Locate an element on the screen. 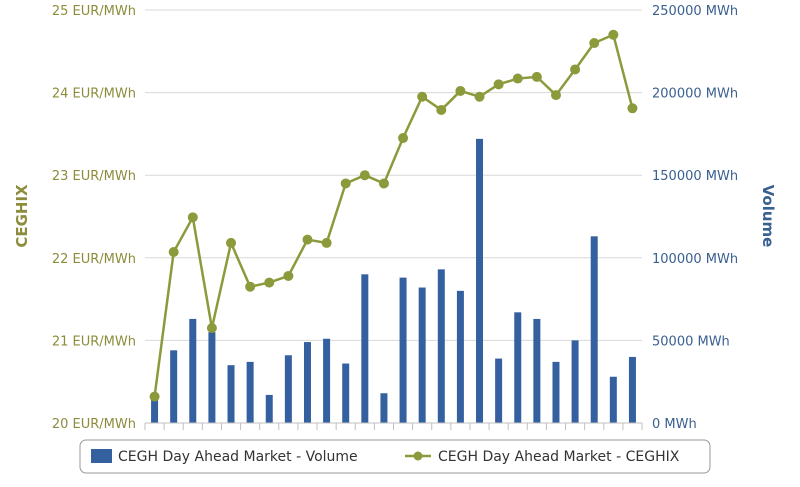 The width and height of the screenshot is (800, 487). left-tick-label: 22 EUR/MWh is located at coordinates (94, 259).